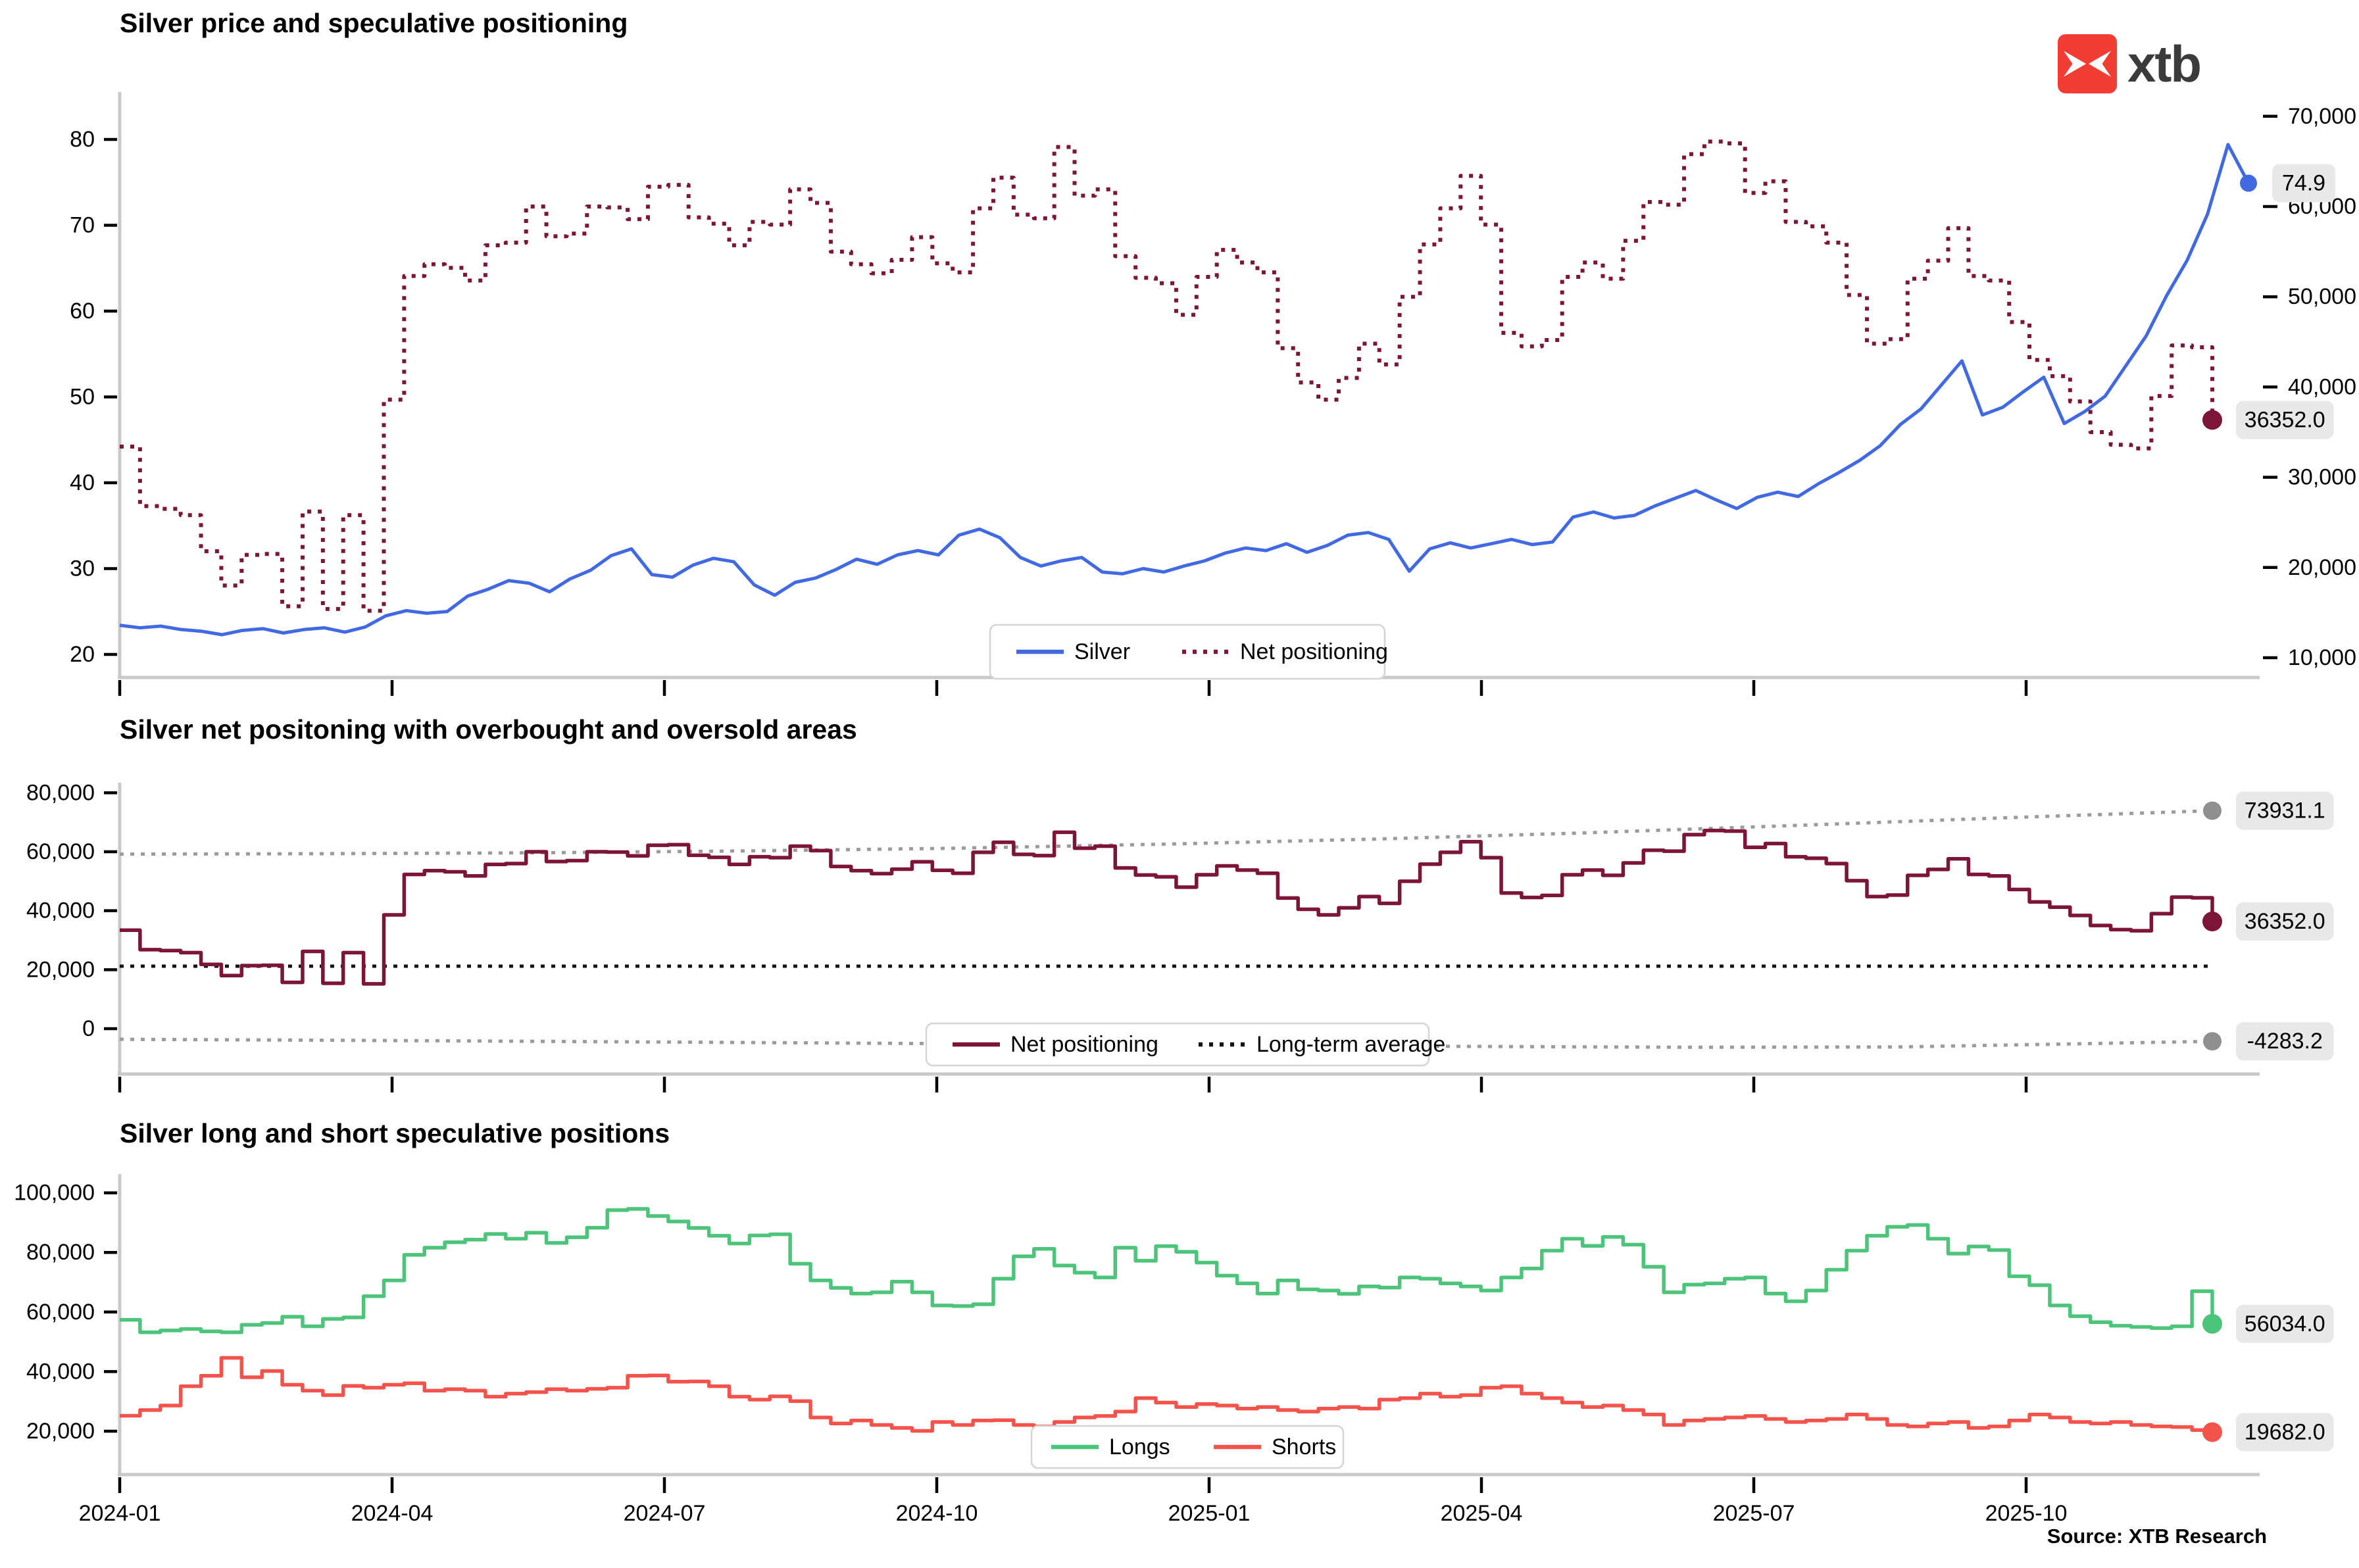 The width and height of the screenshot is (2359, 1568). I want to click on end-value-badge-overbought-level, so click(2284, 810).